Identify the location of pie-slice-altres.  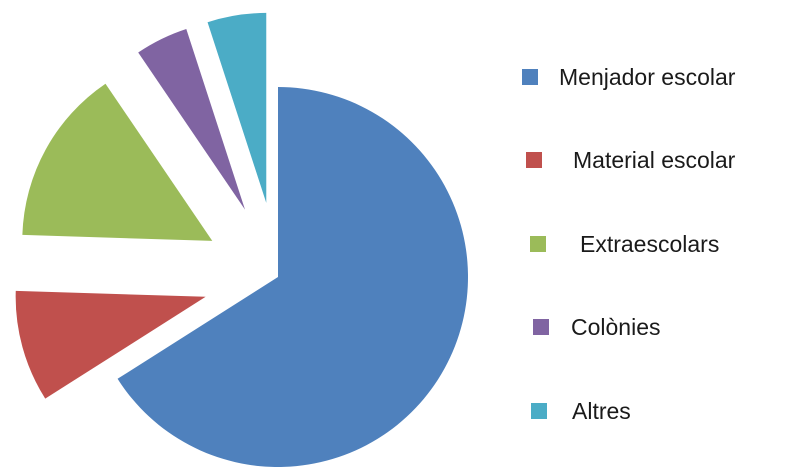
(237, 107).